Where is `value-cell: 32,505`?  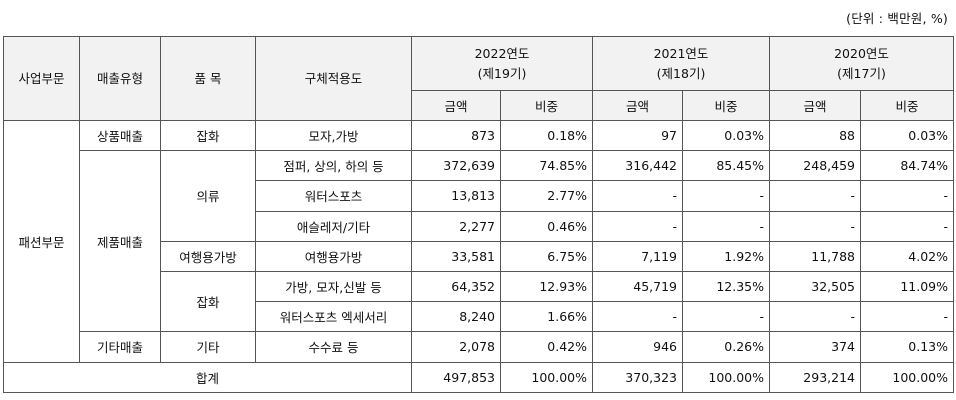 value-cell: 32,505 is located at coordinates (815, 286).